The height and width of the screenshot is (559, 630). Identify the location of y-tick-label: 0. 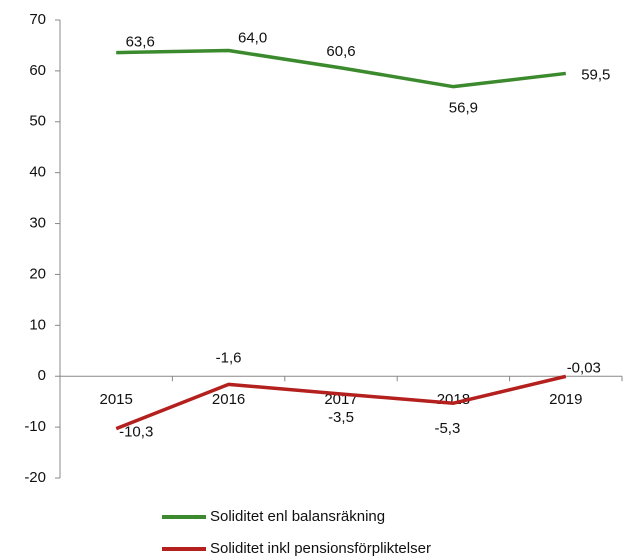
(42, 375).